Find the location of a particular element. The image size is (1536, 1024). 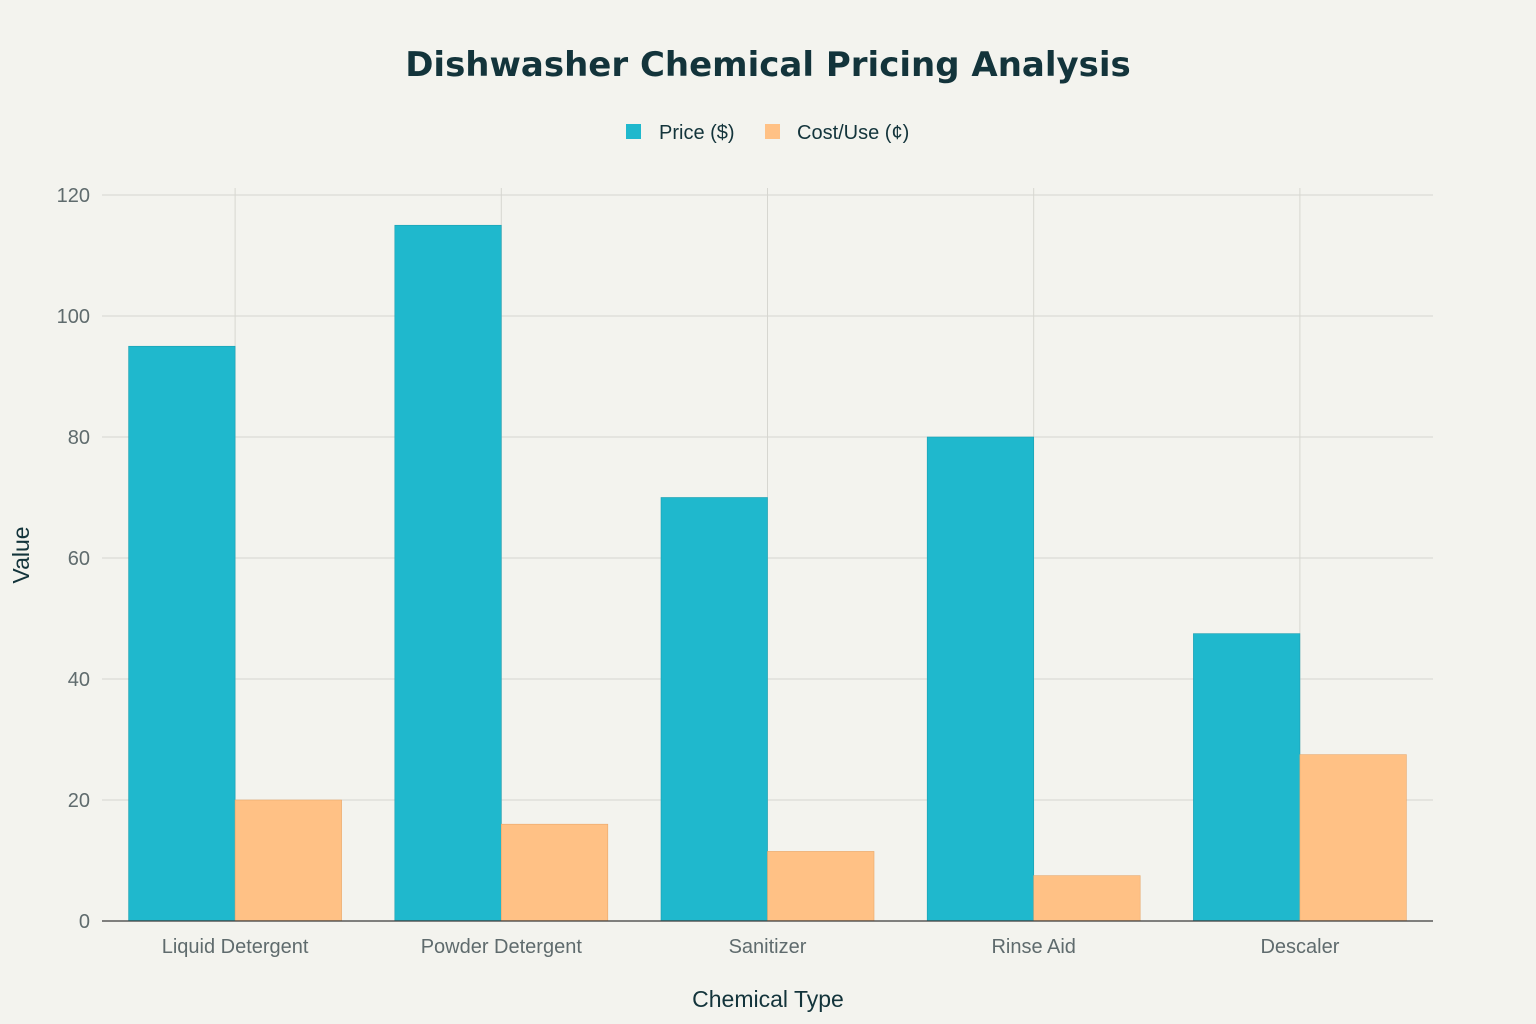

y-tick-label: 100 is located at coordinates (73, 317).